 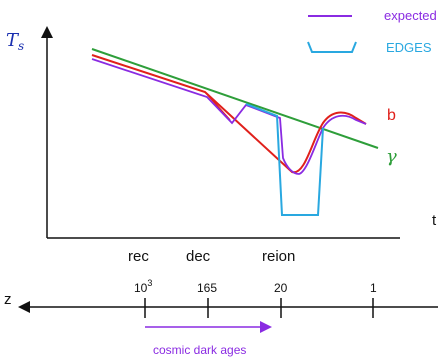 I want to click on y-axis-label: Ts, so click(x=15, y=41).